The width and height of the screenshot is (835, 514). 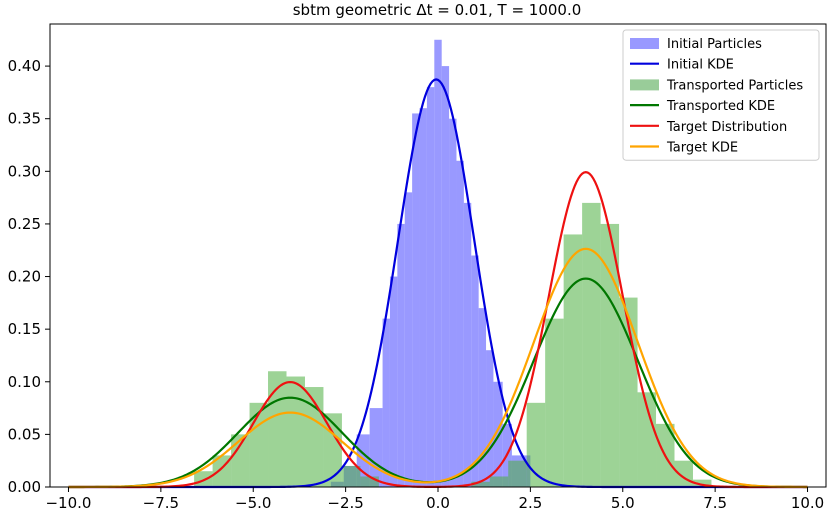 I want to click on legend-label: Initial KDE, so click(x=700, y=65).